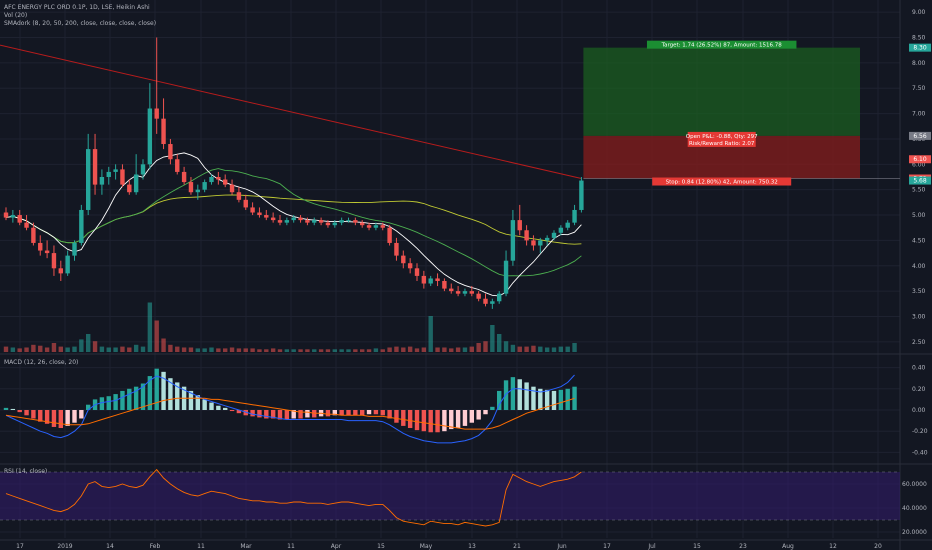 This screenshot has height=550, width=932. I want to click on x-tick-label: May, so click(426, 546).